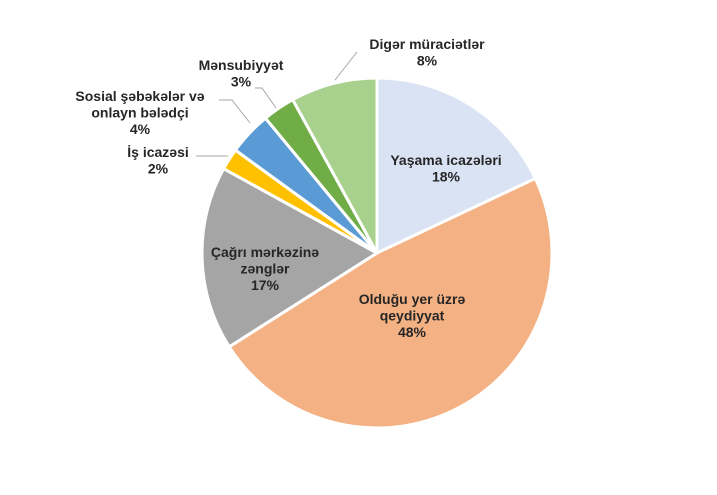 Image resolution: width=717 pixels, height=495 pixels. What do you see at coordinates (446, 177) in the screenshot?
I see `slice-value-label: 18%` at bounding box center [446, 177].